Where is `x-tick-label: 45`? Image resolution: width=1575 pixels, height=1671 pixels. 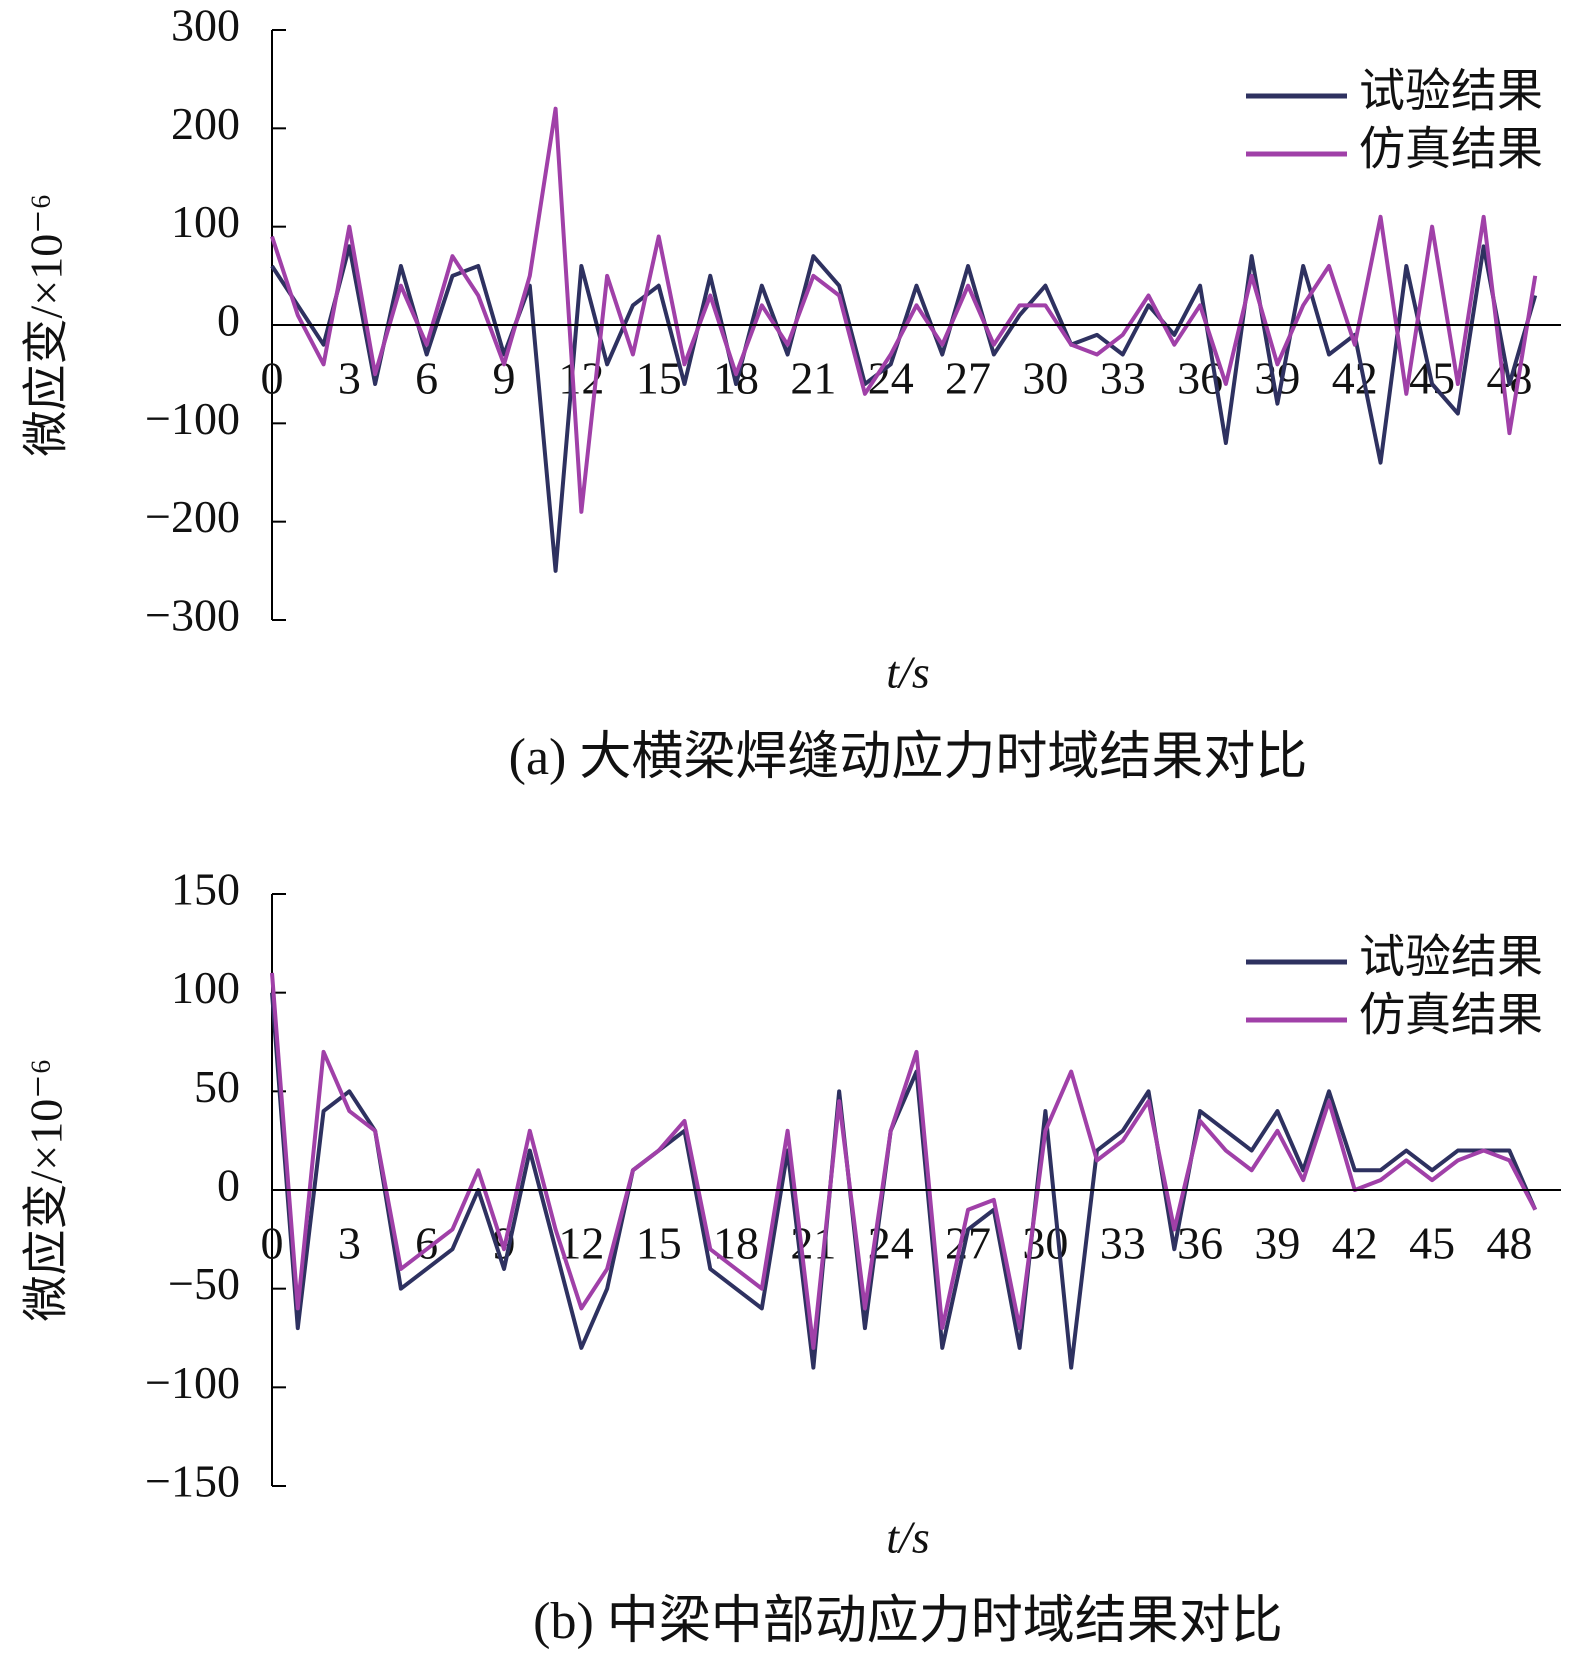 x-tick-label: 45 is located at coordinates (1432, 1243).